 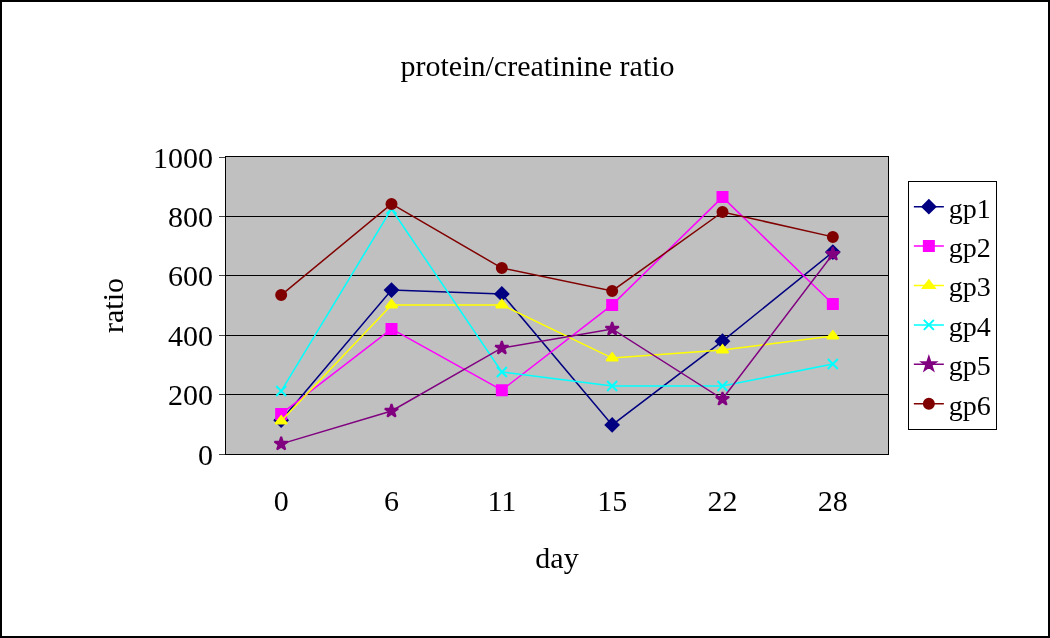 What do you see at coordinates (502, 500) in the screenshot?
I see `x-tick-label: 11` at bounding box center [502, 500].